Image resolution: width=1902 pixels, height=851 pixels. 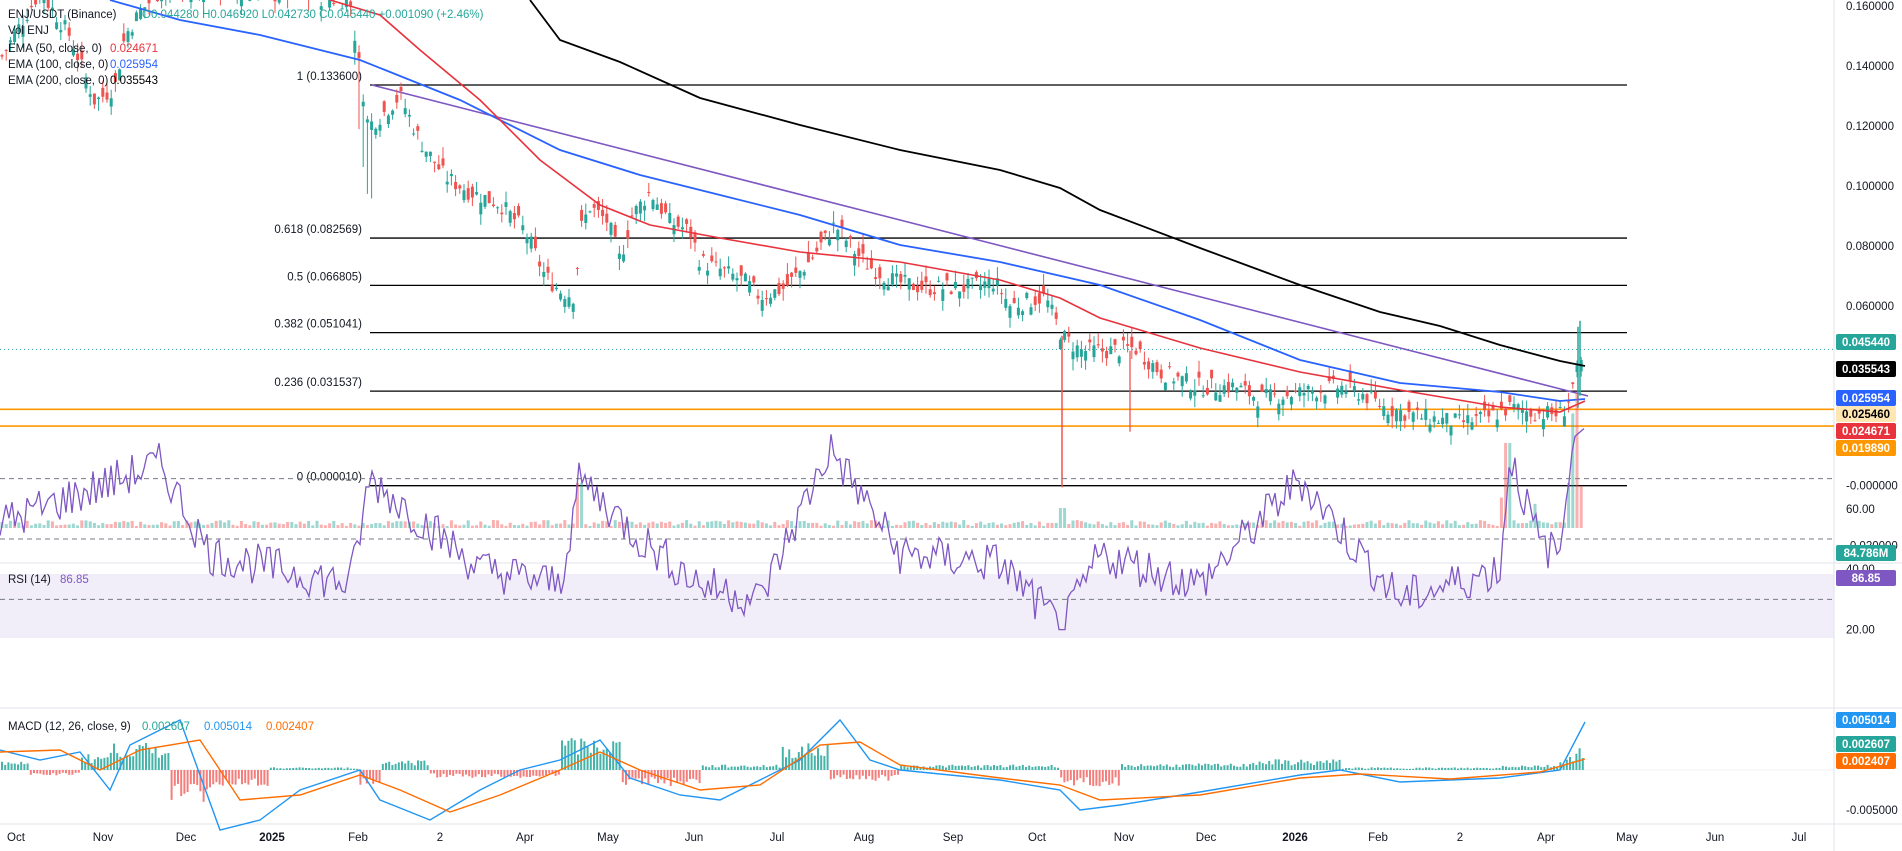 I want to click on time-axis-label: Feb, so click(x=1378, y=838).